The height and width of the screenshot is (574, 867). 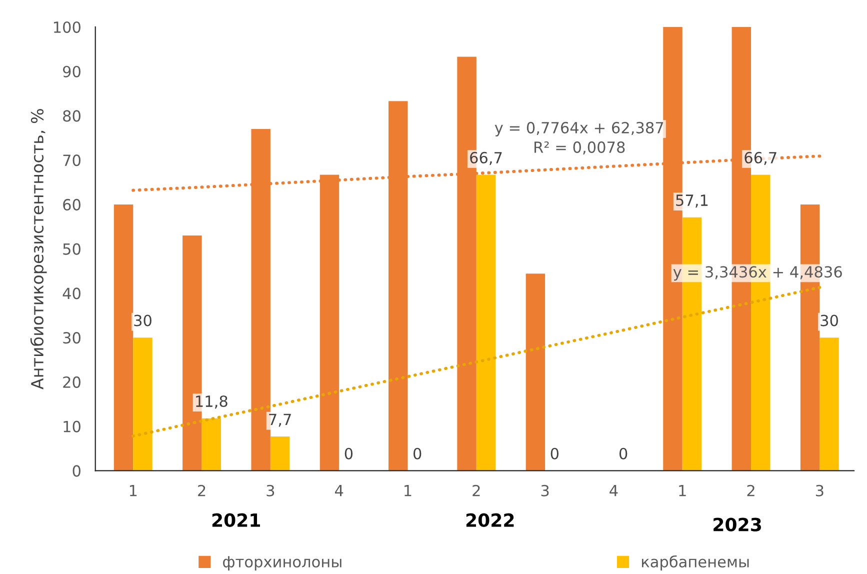 What do you see at coordinates (280, 420) in the screenshot?
I see `data-label: 7,7` at bounding box center [280, 420].